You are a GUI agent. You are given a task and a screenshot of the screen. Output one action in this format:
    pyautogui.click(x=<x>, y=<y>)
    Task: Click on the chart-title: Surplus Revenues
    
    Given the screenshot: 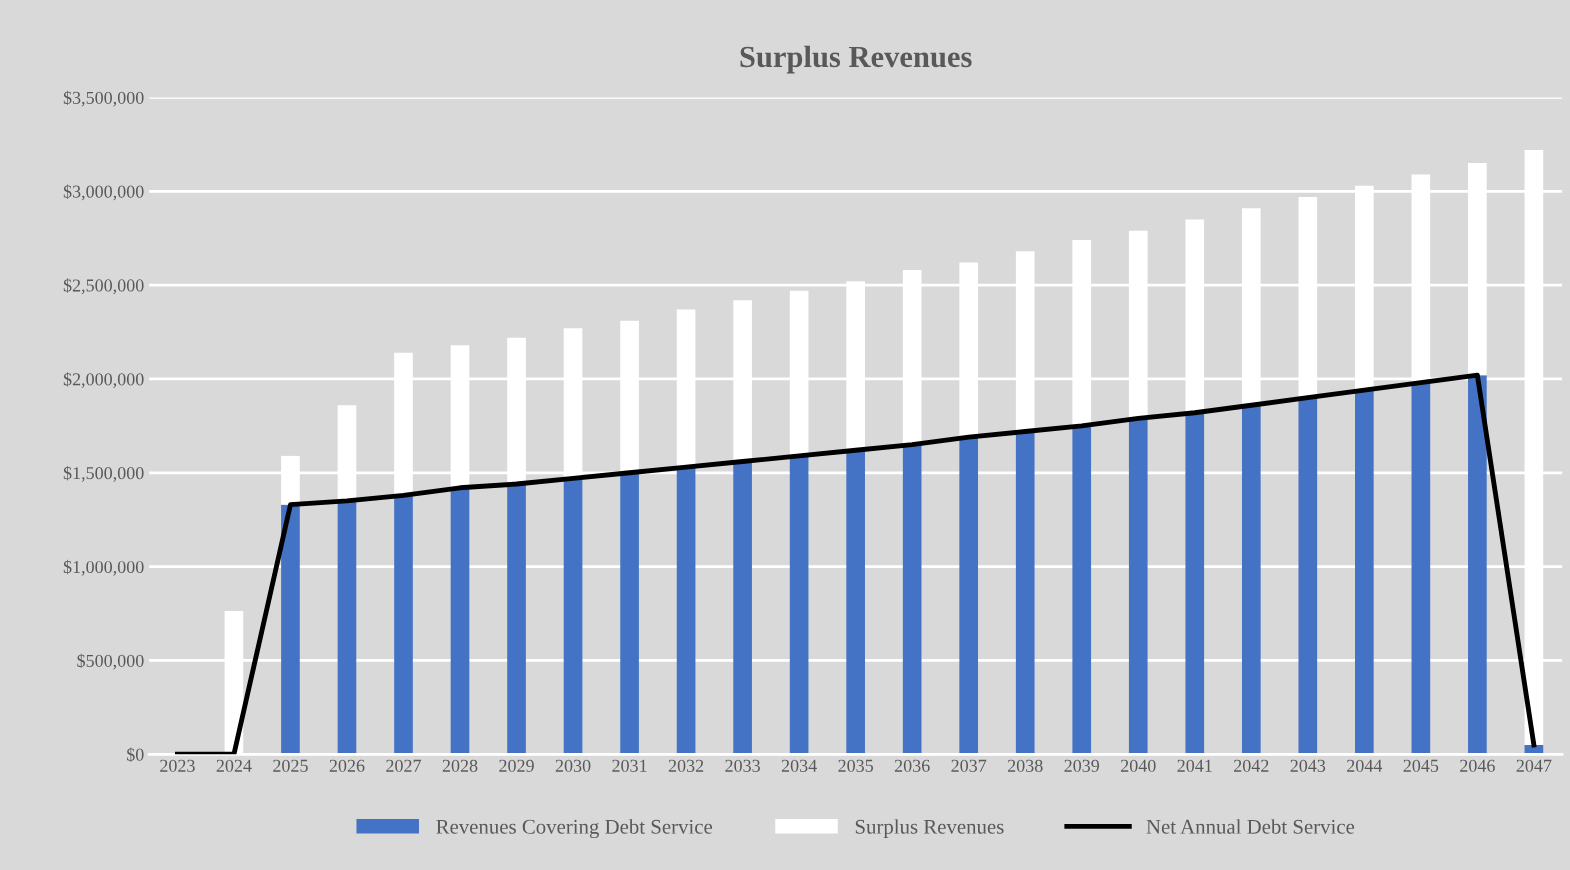 What is the action you would take?
    pyautogui.click(x=856, y=59)
    